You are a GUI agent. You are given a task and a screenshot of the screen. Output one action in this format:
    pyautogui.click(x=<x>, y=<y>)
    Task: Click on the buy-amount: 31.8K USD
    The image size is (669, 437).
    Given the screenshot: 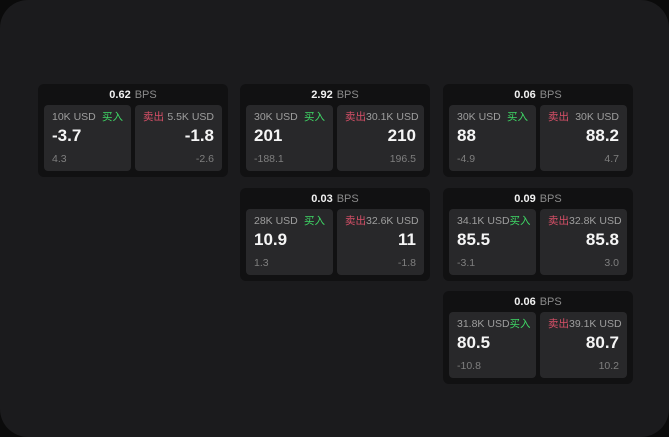 What is the action you would take?
    pyautogui.click(x=483, y=324)
    